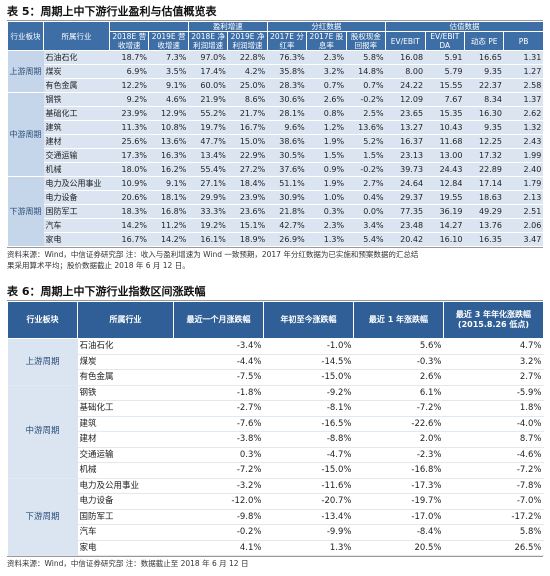  I want to click on cell: 18.63, so click(484, 197).